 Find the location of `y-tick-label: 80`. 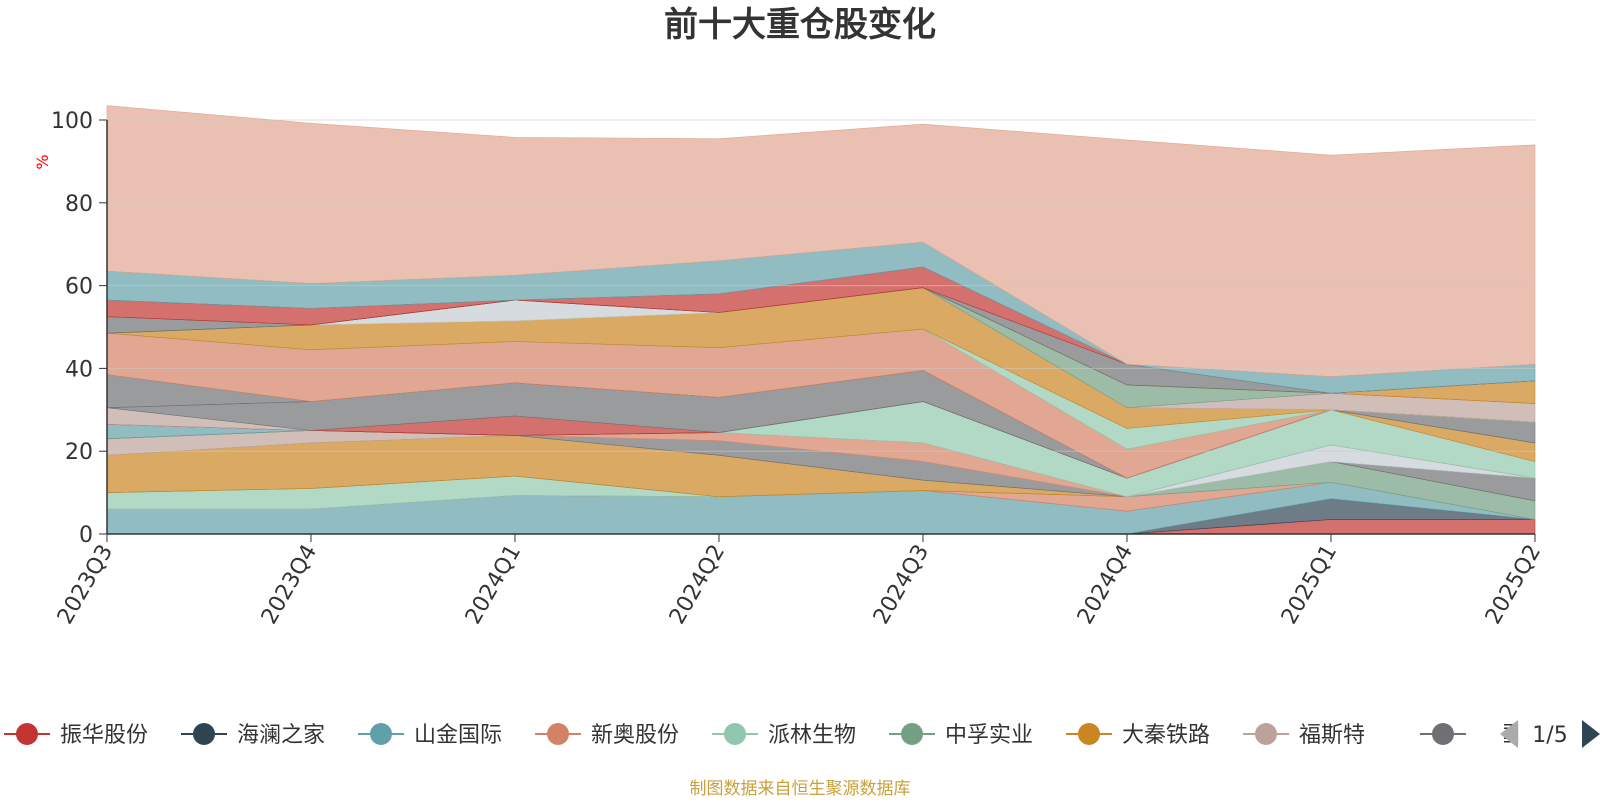

y-tick-label: 80 is located at coordinates (79, 204).